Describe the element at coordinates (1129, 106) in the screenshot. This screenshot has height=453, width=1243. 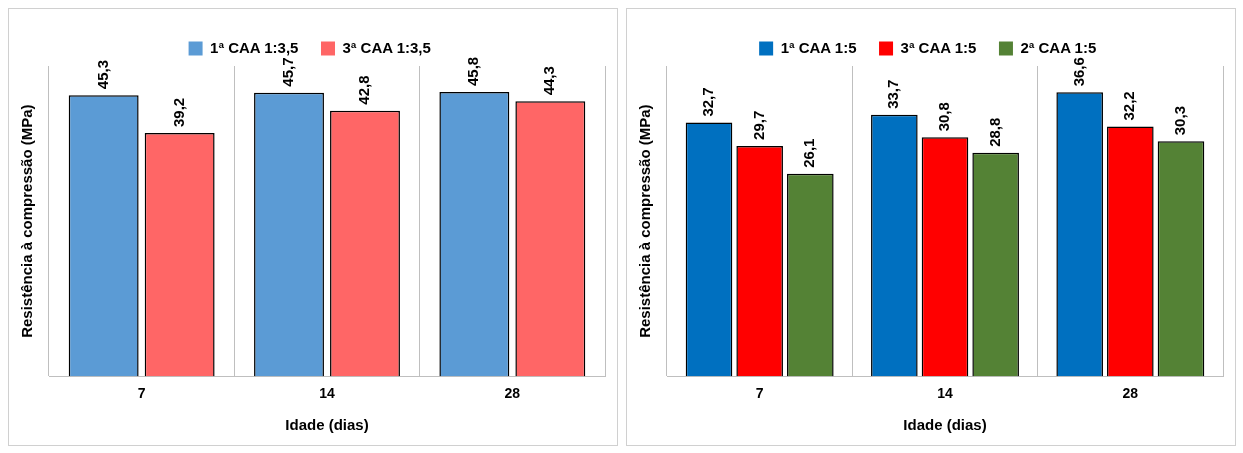
I see `data-label: 32,2` at that location.